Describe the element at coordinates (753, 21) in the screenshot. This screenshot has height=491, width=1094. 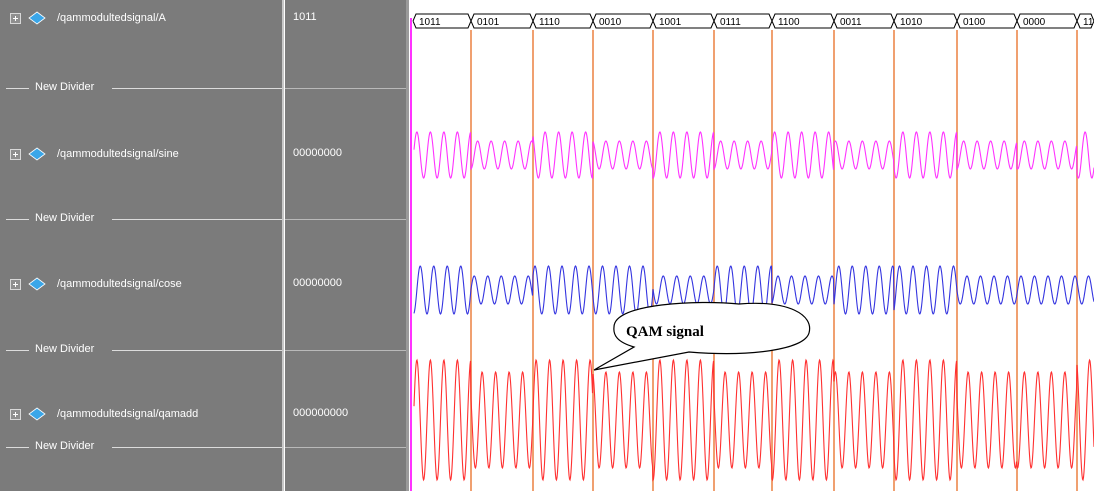
I see `bus-waveform` at that location.